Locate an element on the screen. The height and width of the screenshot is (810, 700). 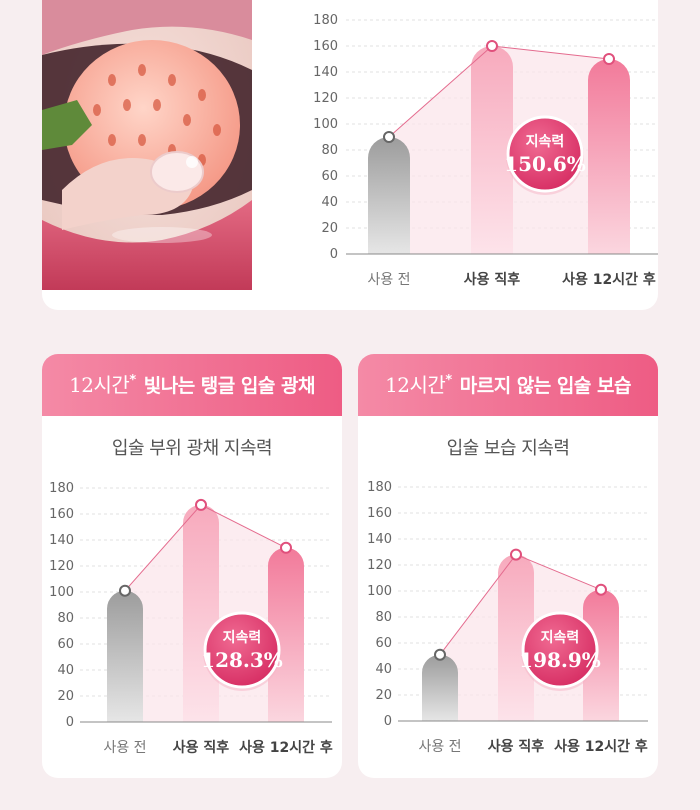
card-subtitle: 입술 부위 광채 지속력 is located at coordinates (192, 448).